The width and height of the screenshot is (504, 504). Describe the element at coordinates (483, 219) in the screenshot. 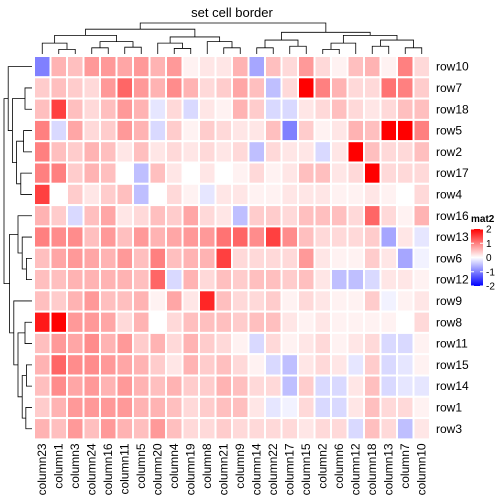

I see `legend-title: mat2` at that location.